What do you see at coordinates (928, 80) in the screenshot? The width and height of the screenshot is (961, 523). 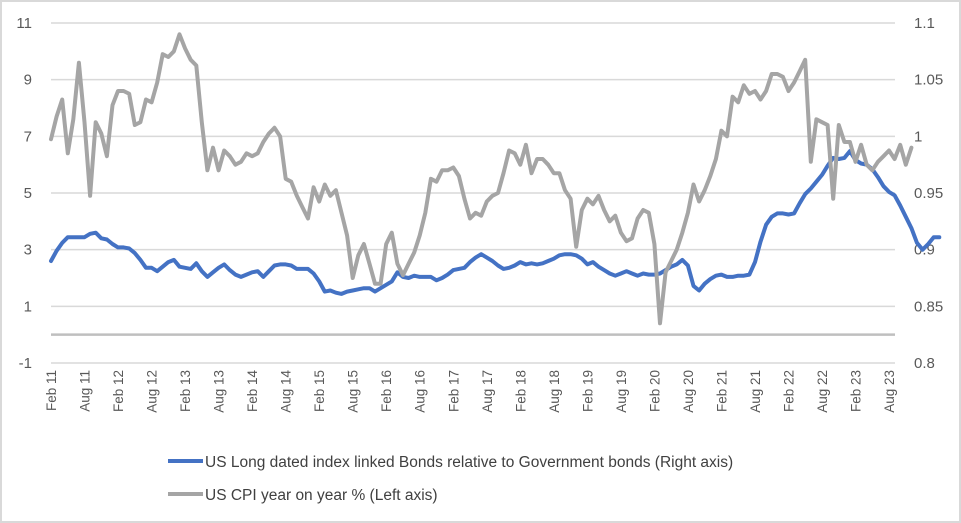 I see `right-axis-tick-label: 1.05` at bounding box center [928, 80].